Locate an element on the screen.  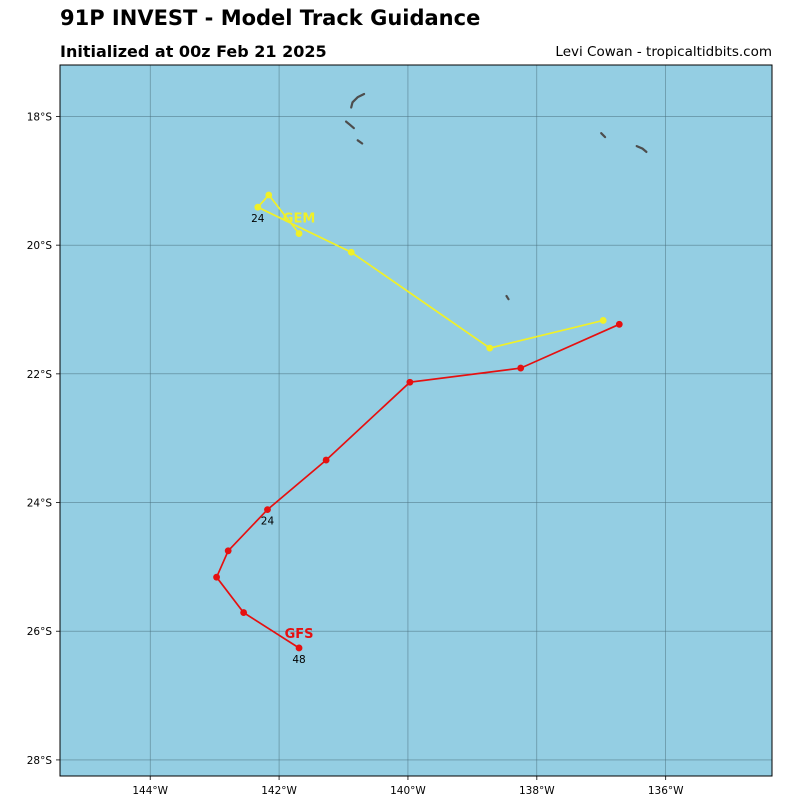
y-tick-label: 28°S is located at coordinates (40, 761).